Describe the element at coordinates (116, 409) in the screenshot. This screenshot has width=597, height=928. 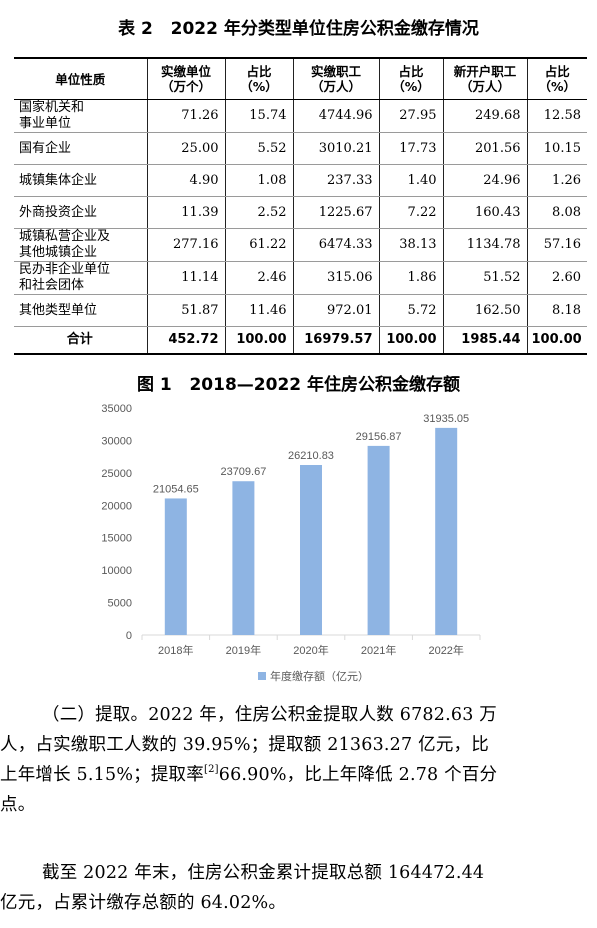
I see `y-tick-label: 35000` at that location.